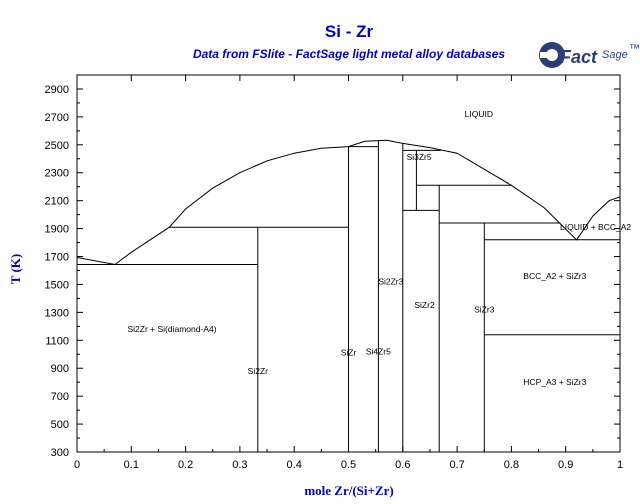 The image size is (640, 504). Describe the element at coordinates (402, 465) in the screenshot. I see `x-tick-label: 0.6` at that location.